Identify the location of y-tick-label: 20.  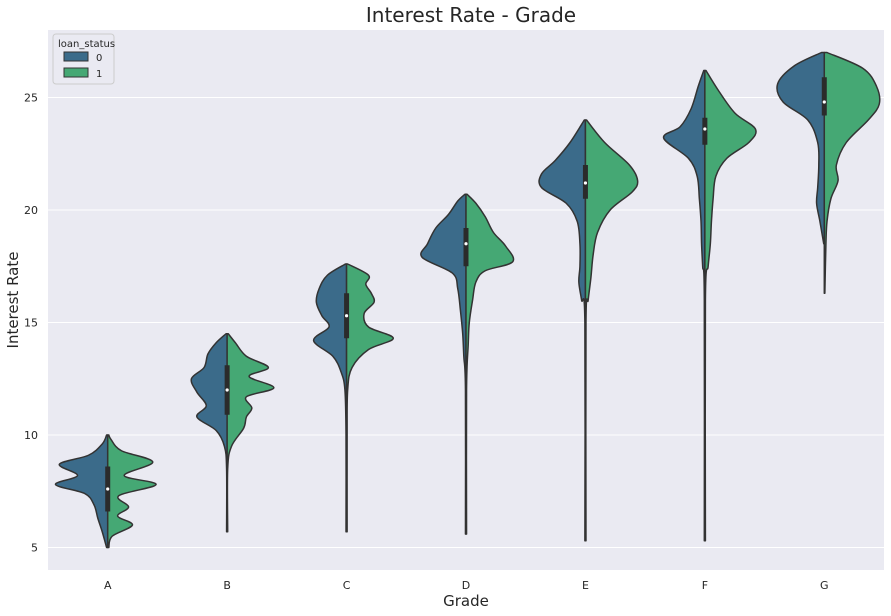
(31, 210).